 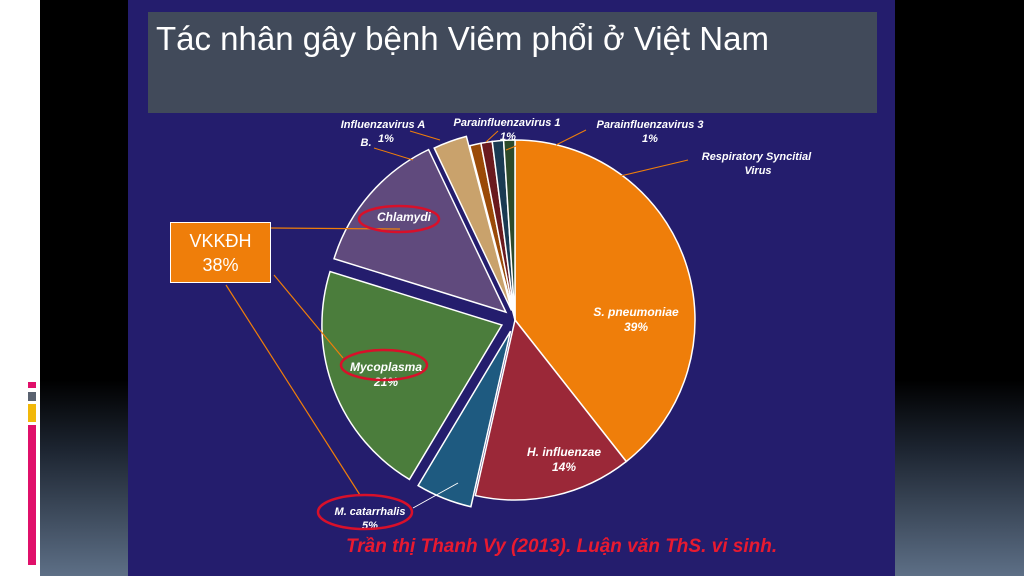 What do you see at coordinates (462, 38) in the screenshot?
I see `slide-title: Tác nhân gây bệnh Viêm phổi ở Việt Nam` at bounding box center [462, 38].